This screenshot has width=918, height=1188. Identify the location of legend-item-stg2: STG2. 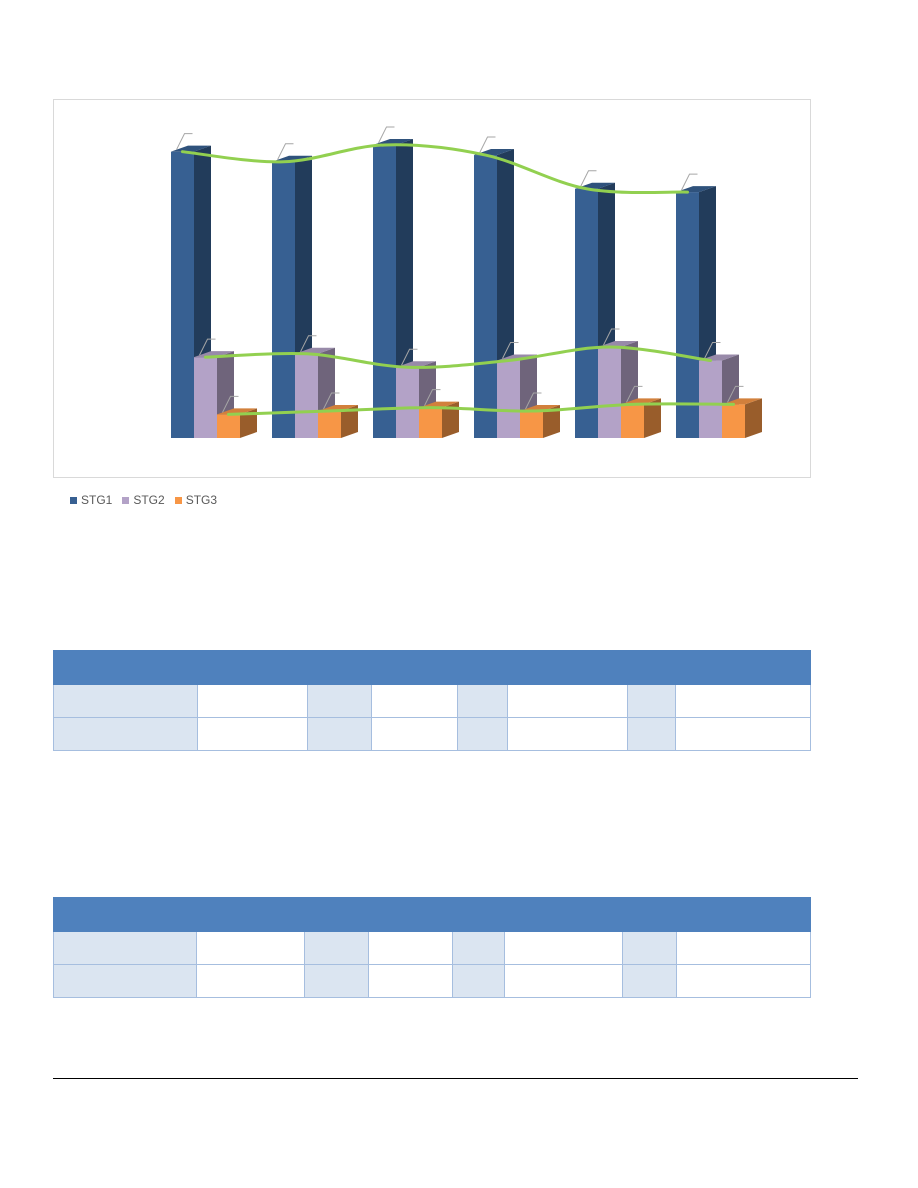
(143, 500).